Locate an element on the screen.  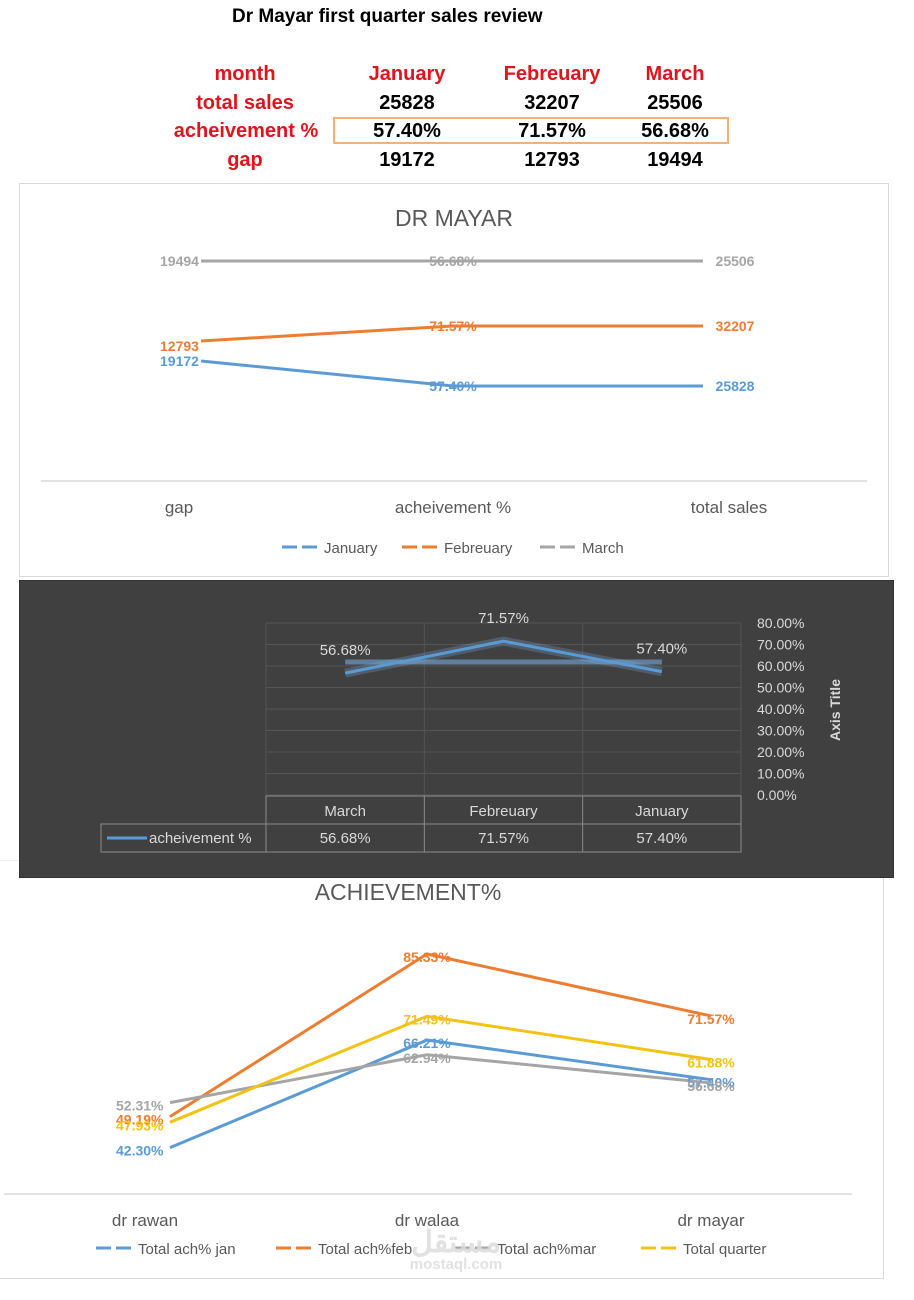
chart3-category-label: dr mayar is located at coordinates (710, 1220).